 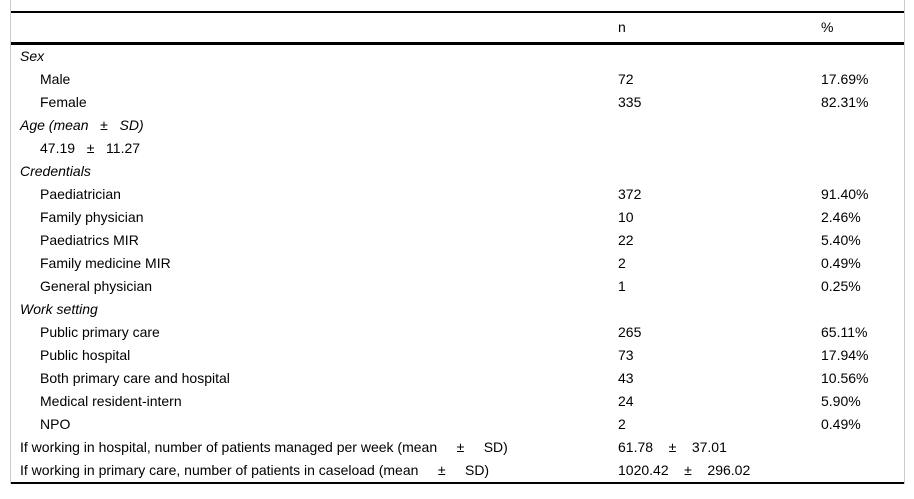 What do you see at coordinates (630, 194) in the screenshot?
I see `row-n-value: 372` at bounding box center [630, 194].